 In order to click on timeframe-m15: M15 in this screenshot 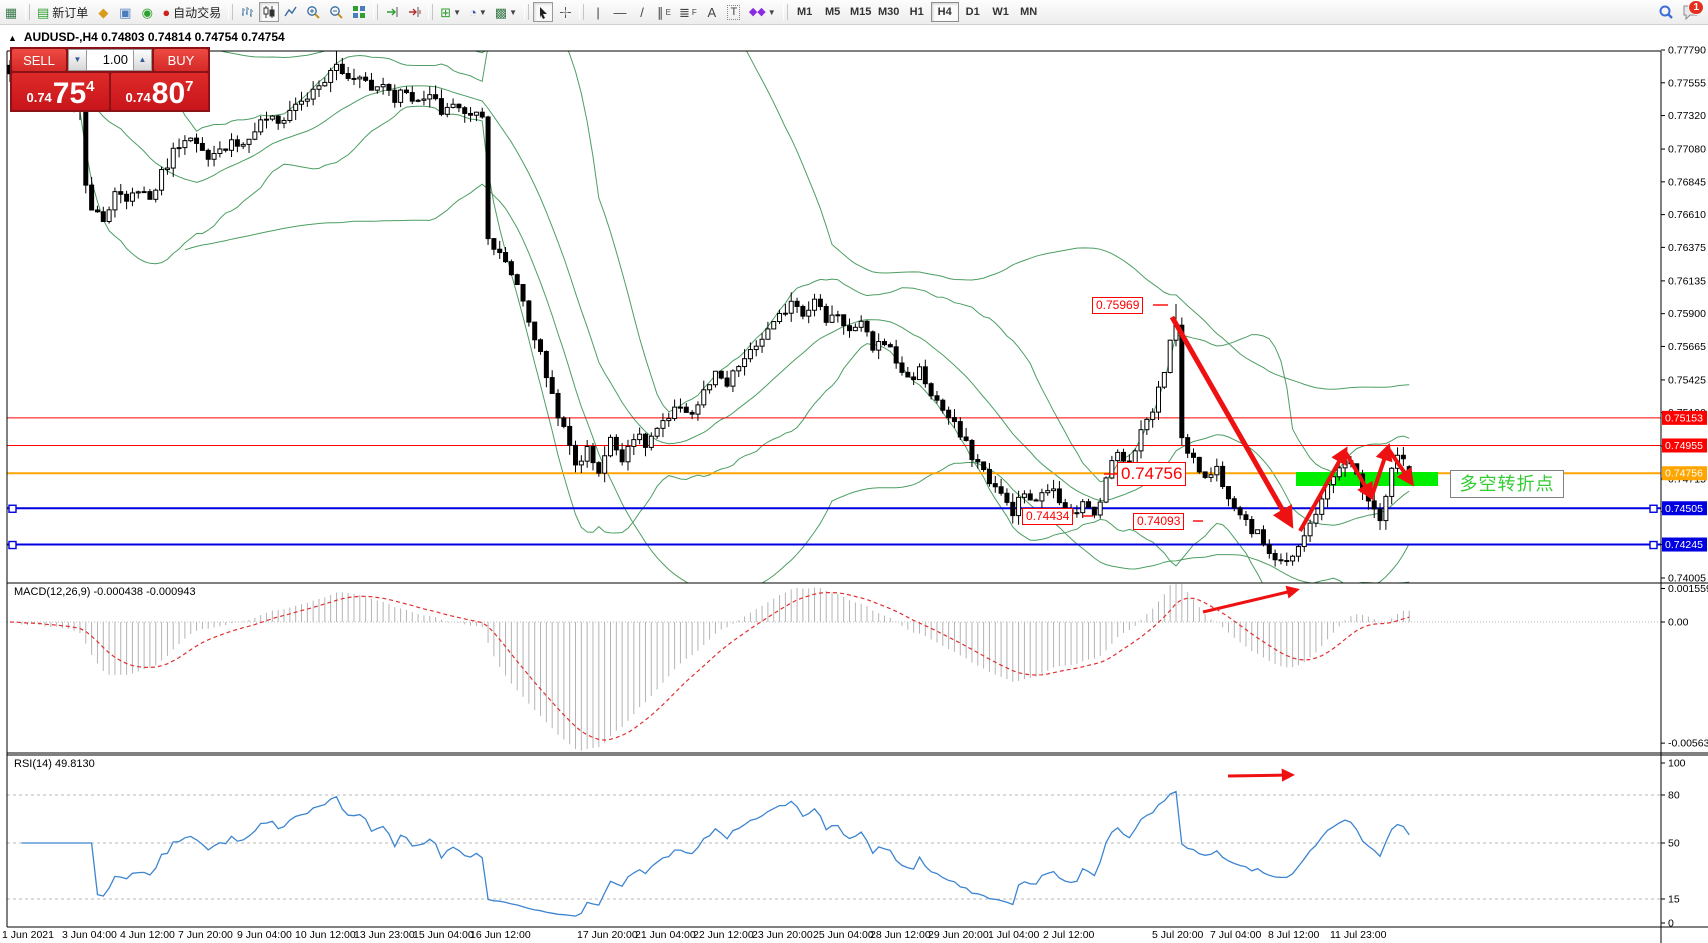, I will do `click(860, 12)`.